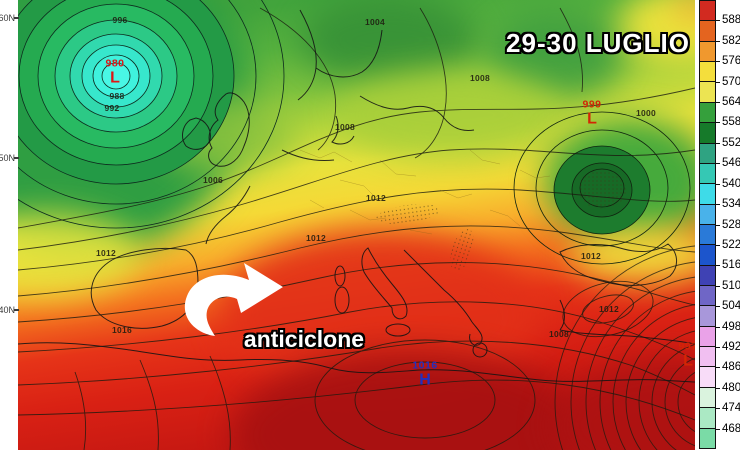 The width and height of the screenshot is (740, 450). I want to click on pressure-center: 999 L, so click(591, 113).